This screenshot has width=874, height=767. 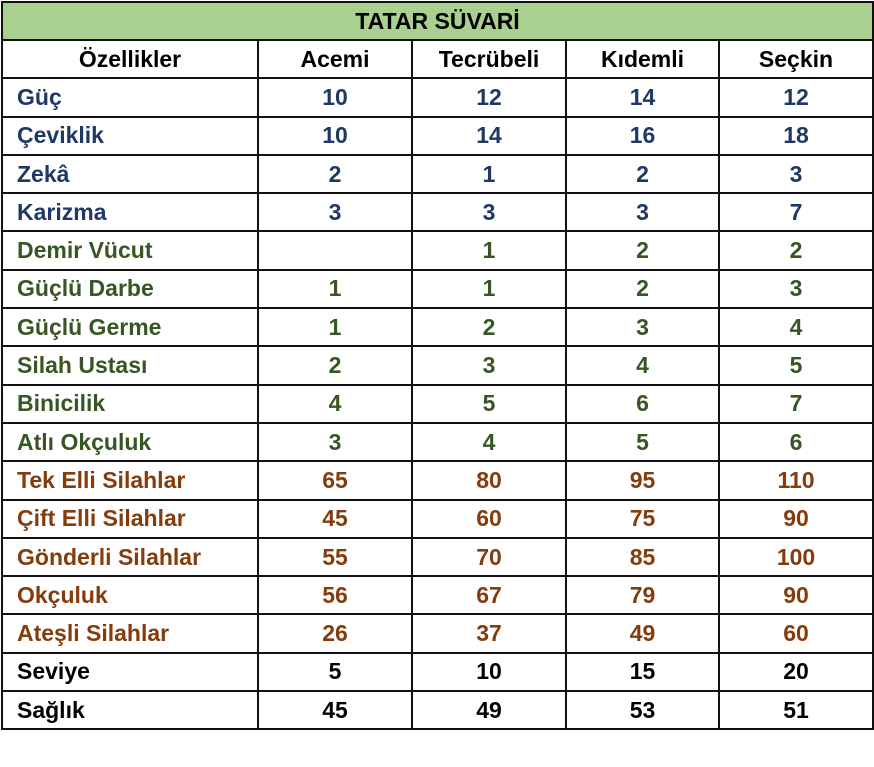 I want to click on title-row: TATAR SÜVARİ, so click(x=437, y=21).